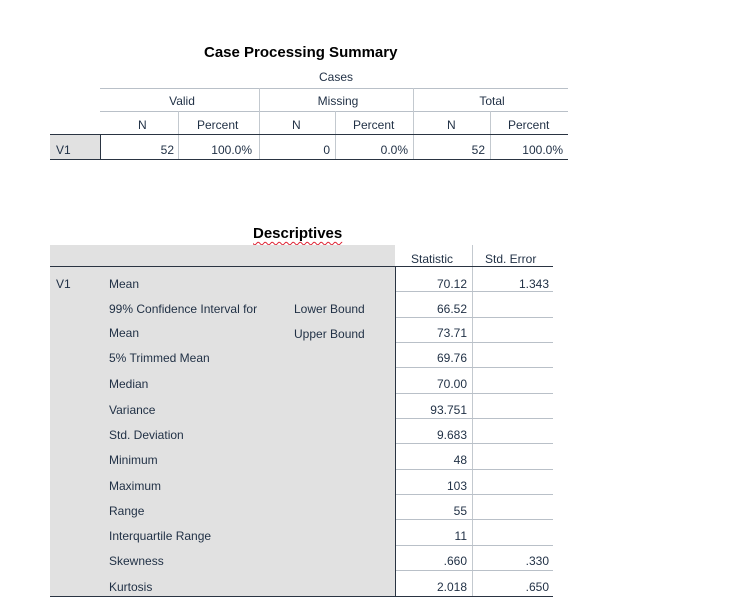  Describe the element at coordinates (132, 410) in the screenshot. I see `stat-label: Variance` at that location.